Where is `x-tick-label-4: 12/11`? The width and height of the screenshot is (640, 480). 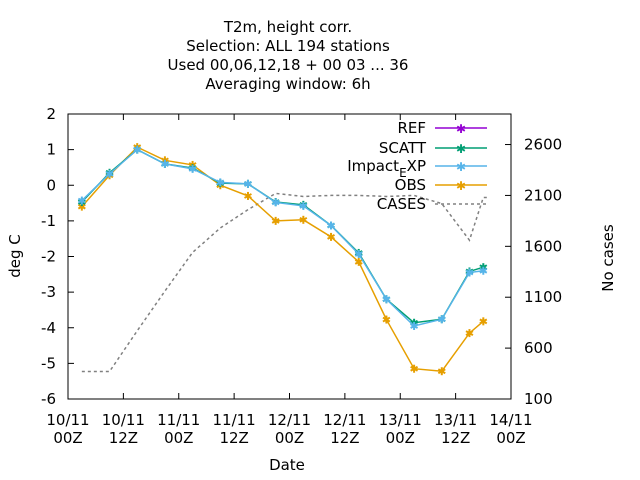
x-tick-label-4: 12/11 is located at coordinates (289, 420).